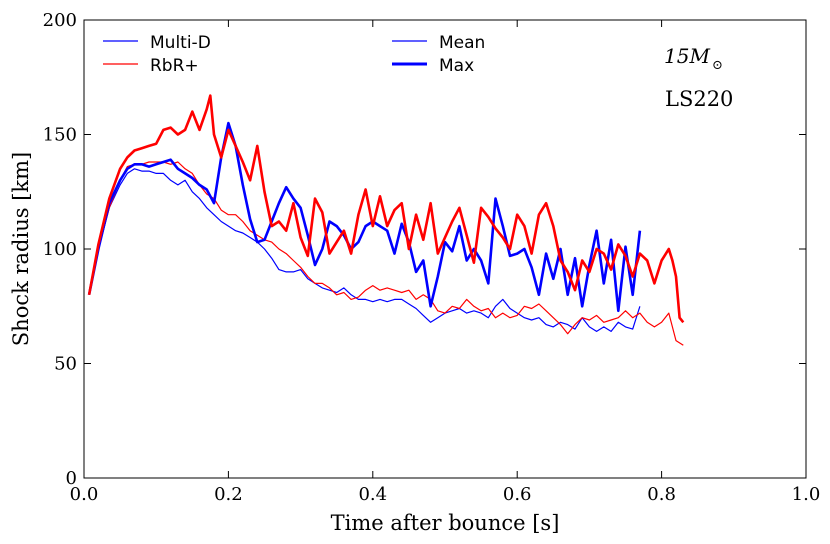  I want to click on x-tick-label: 0.2, so click(228, 494).